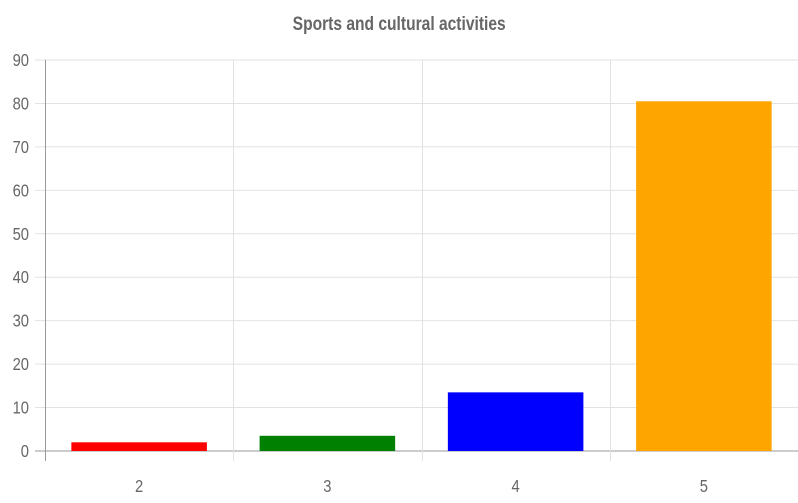 The height and width of the screenshot is (503, 798). Describe the element at coordinates (516, 487) in the screenshot. I see `x-tick-label: 4` at that location.